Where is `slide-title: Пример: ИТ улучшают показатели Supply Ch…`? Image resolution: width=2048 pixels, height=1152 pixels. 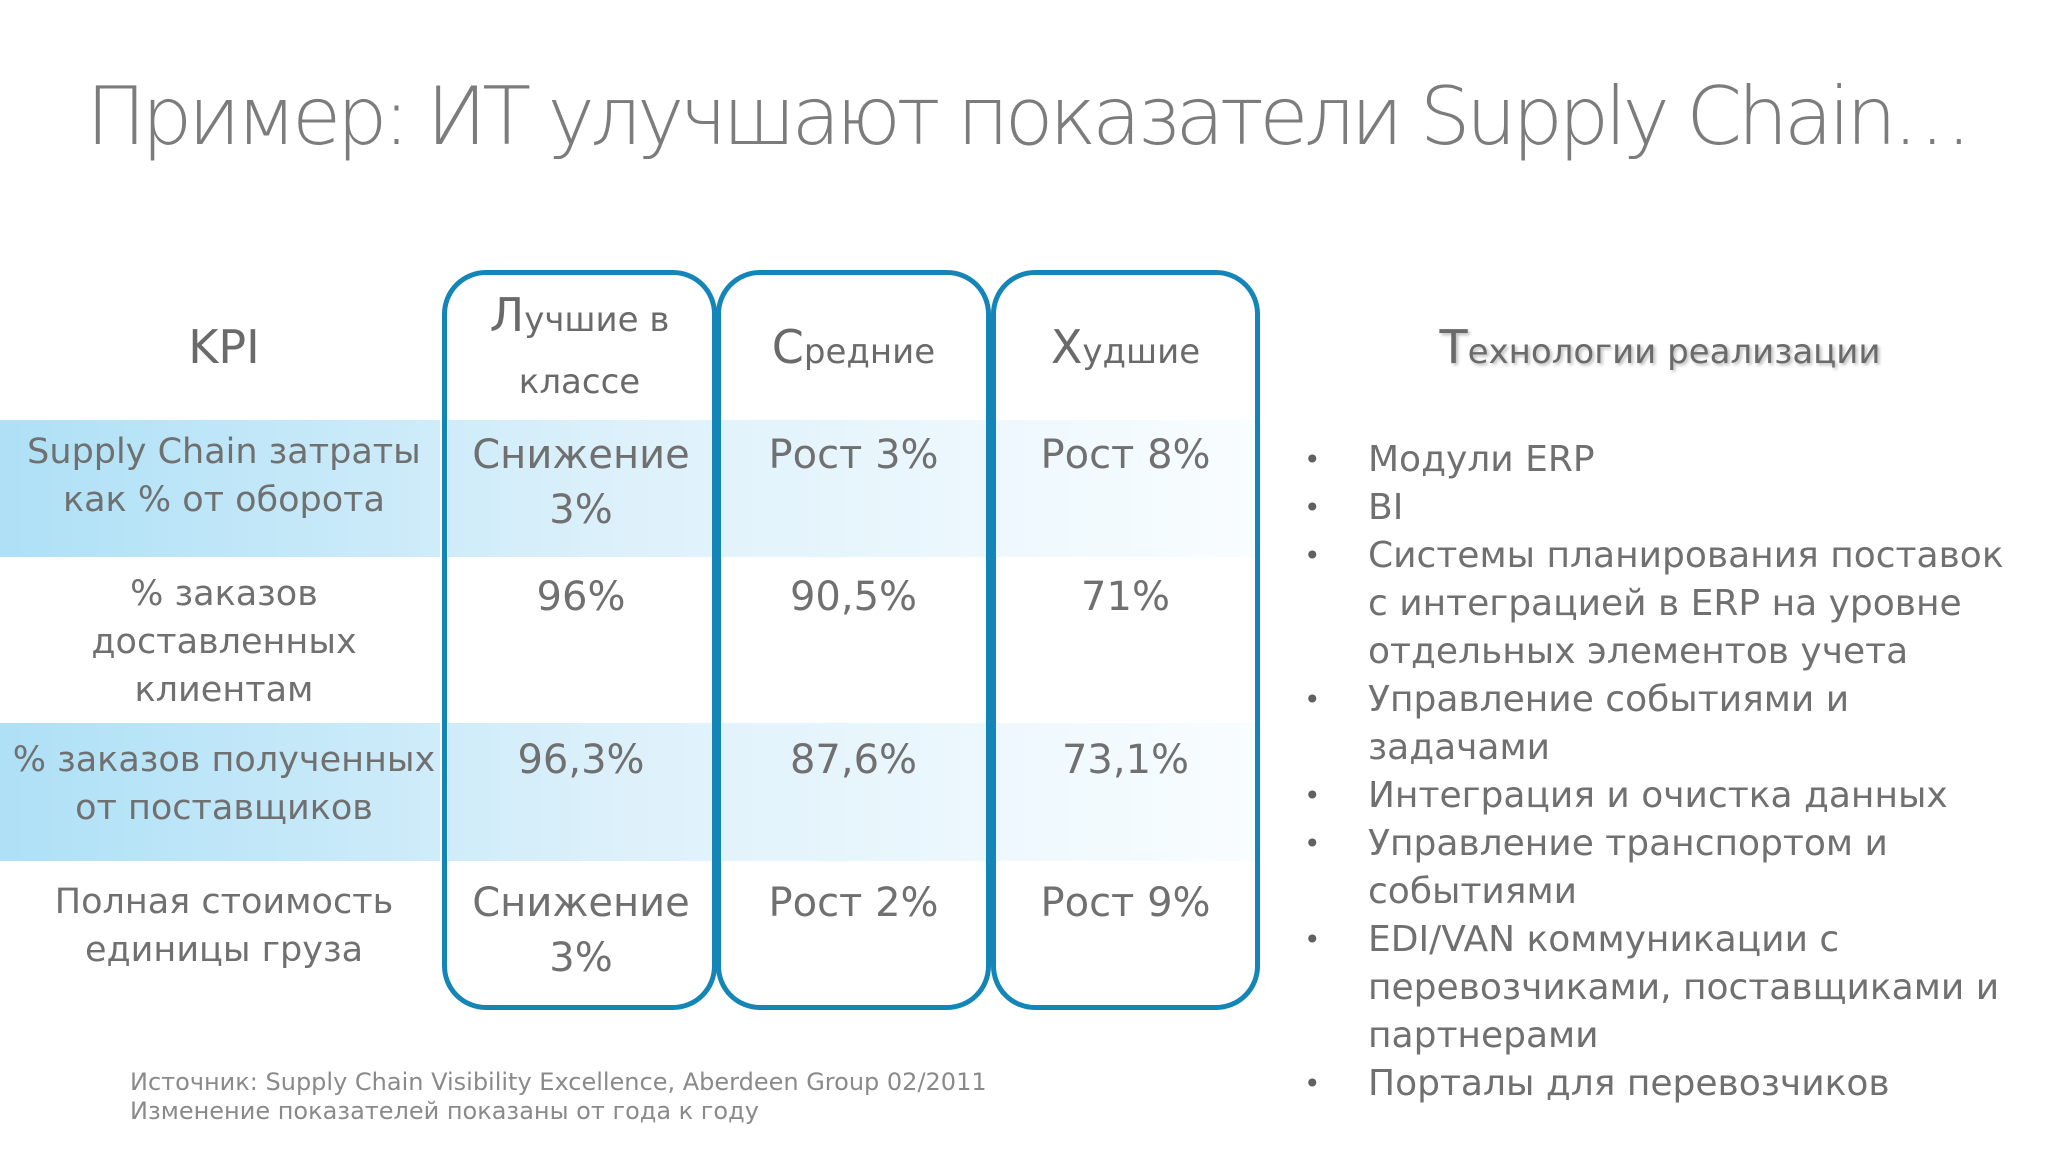 slide-title: Пример: ИТ улучшают показатели Supply Ch… is located at coordinates (1029, 116).